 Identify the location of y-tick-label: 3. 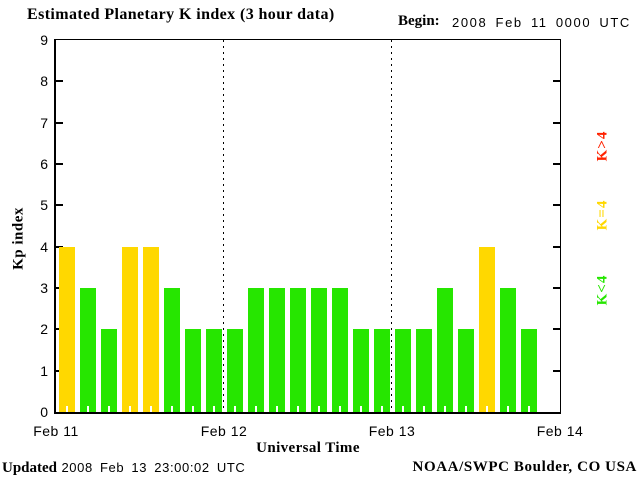
(44, 288).